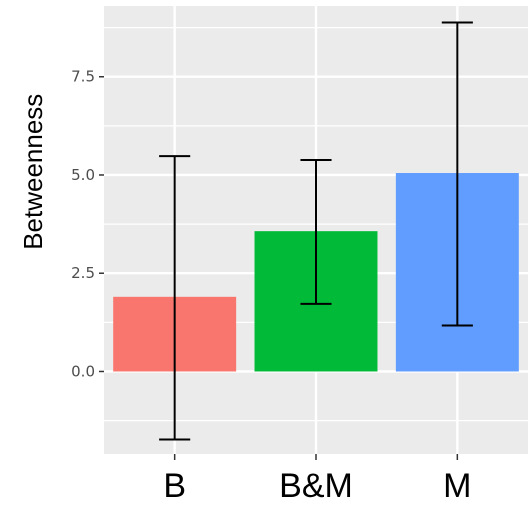  I want to click on error-bar-b-m, so click(316, 232).